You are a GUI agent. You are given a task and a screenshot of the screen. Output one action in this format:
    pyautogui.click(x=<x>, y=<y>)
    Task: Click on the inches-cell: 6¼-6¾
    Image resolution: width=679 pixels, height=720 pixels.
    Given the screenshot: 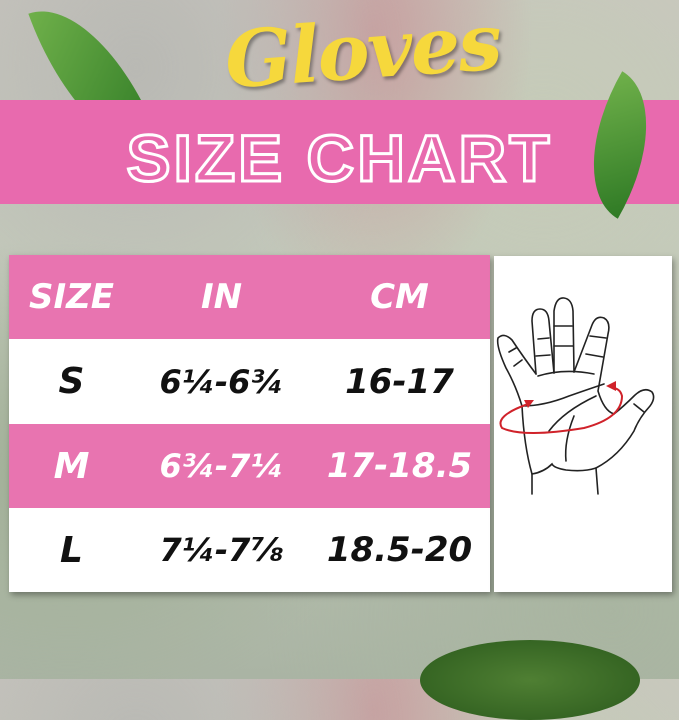 What is the action you would take?
    pyautogui.click(x=221, y=381)
    